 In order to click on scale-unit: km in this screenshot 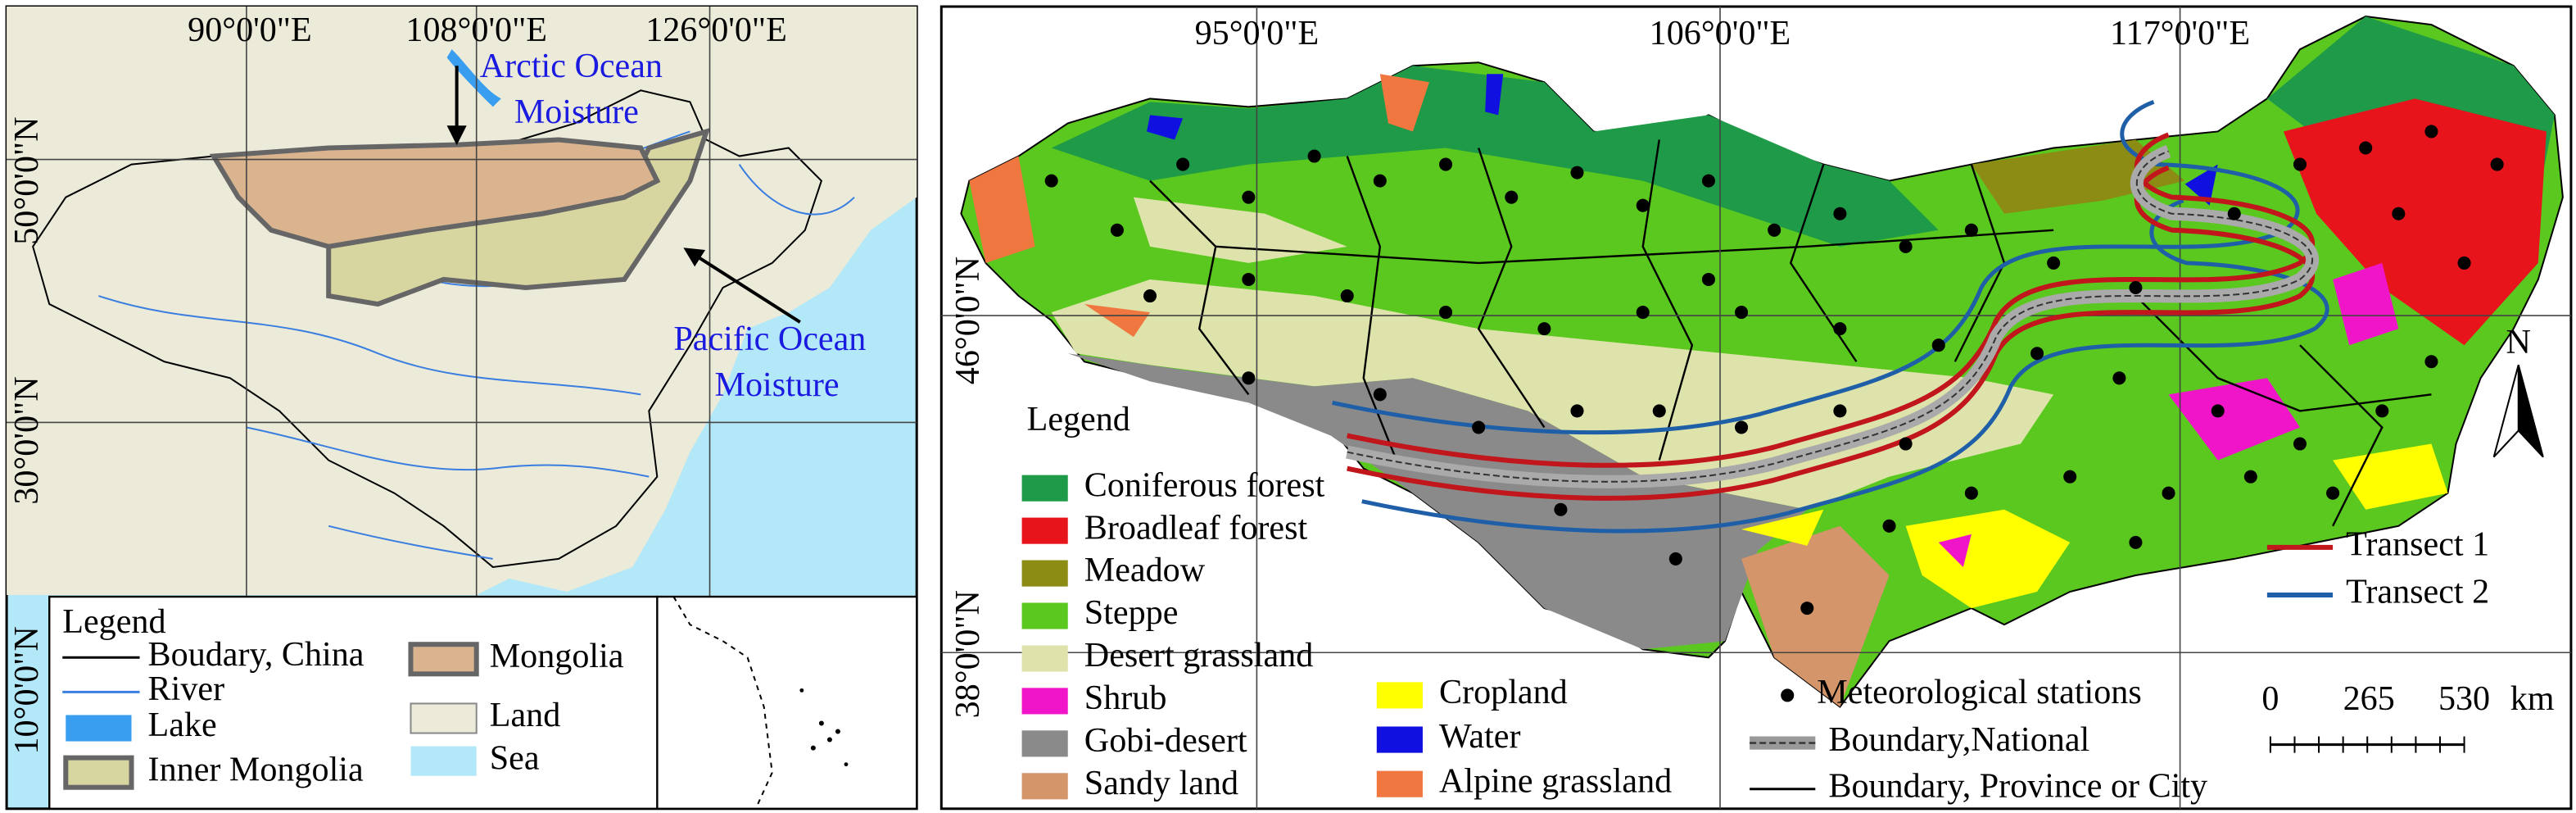, I will do `click(2532, 698)`.